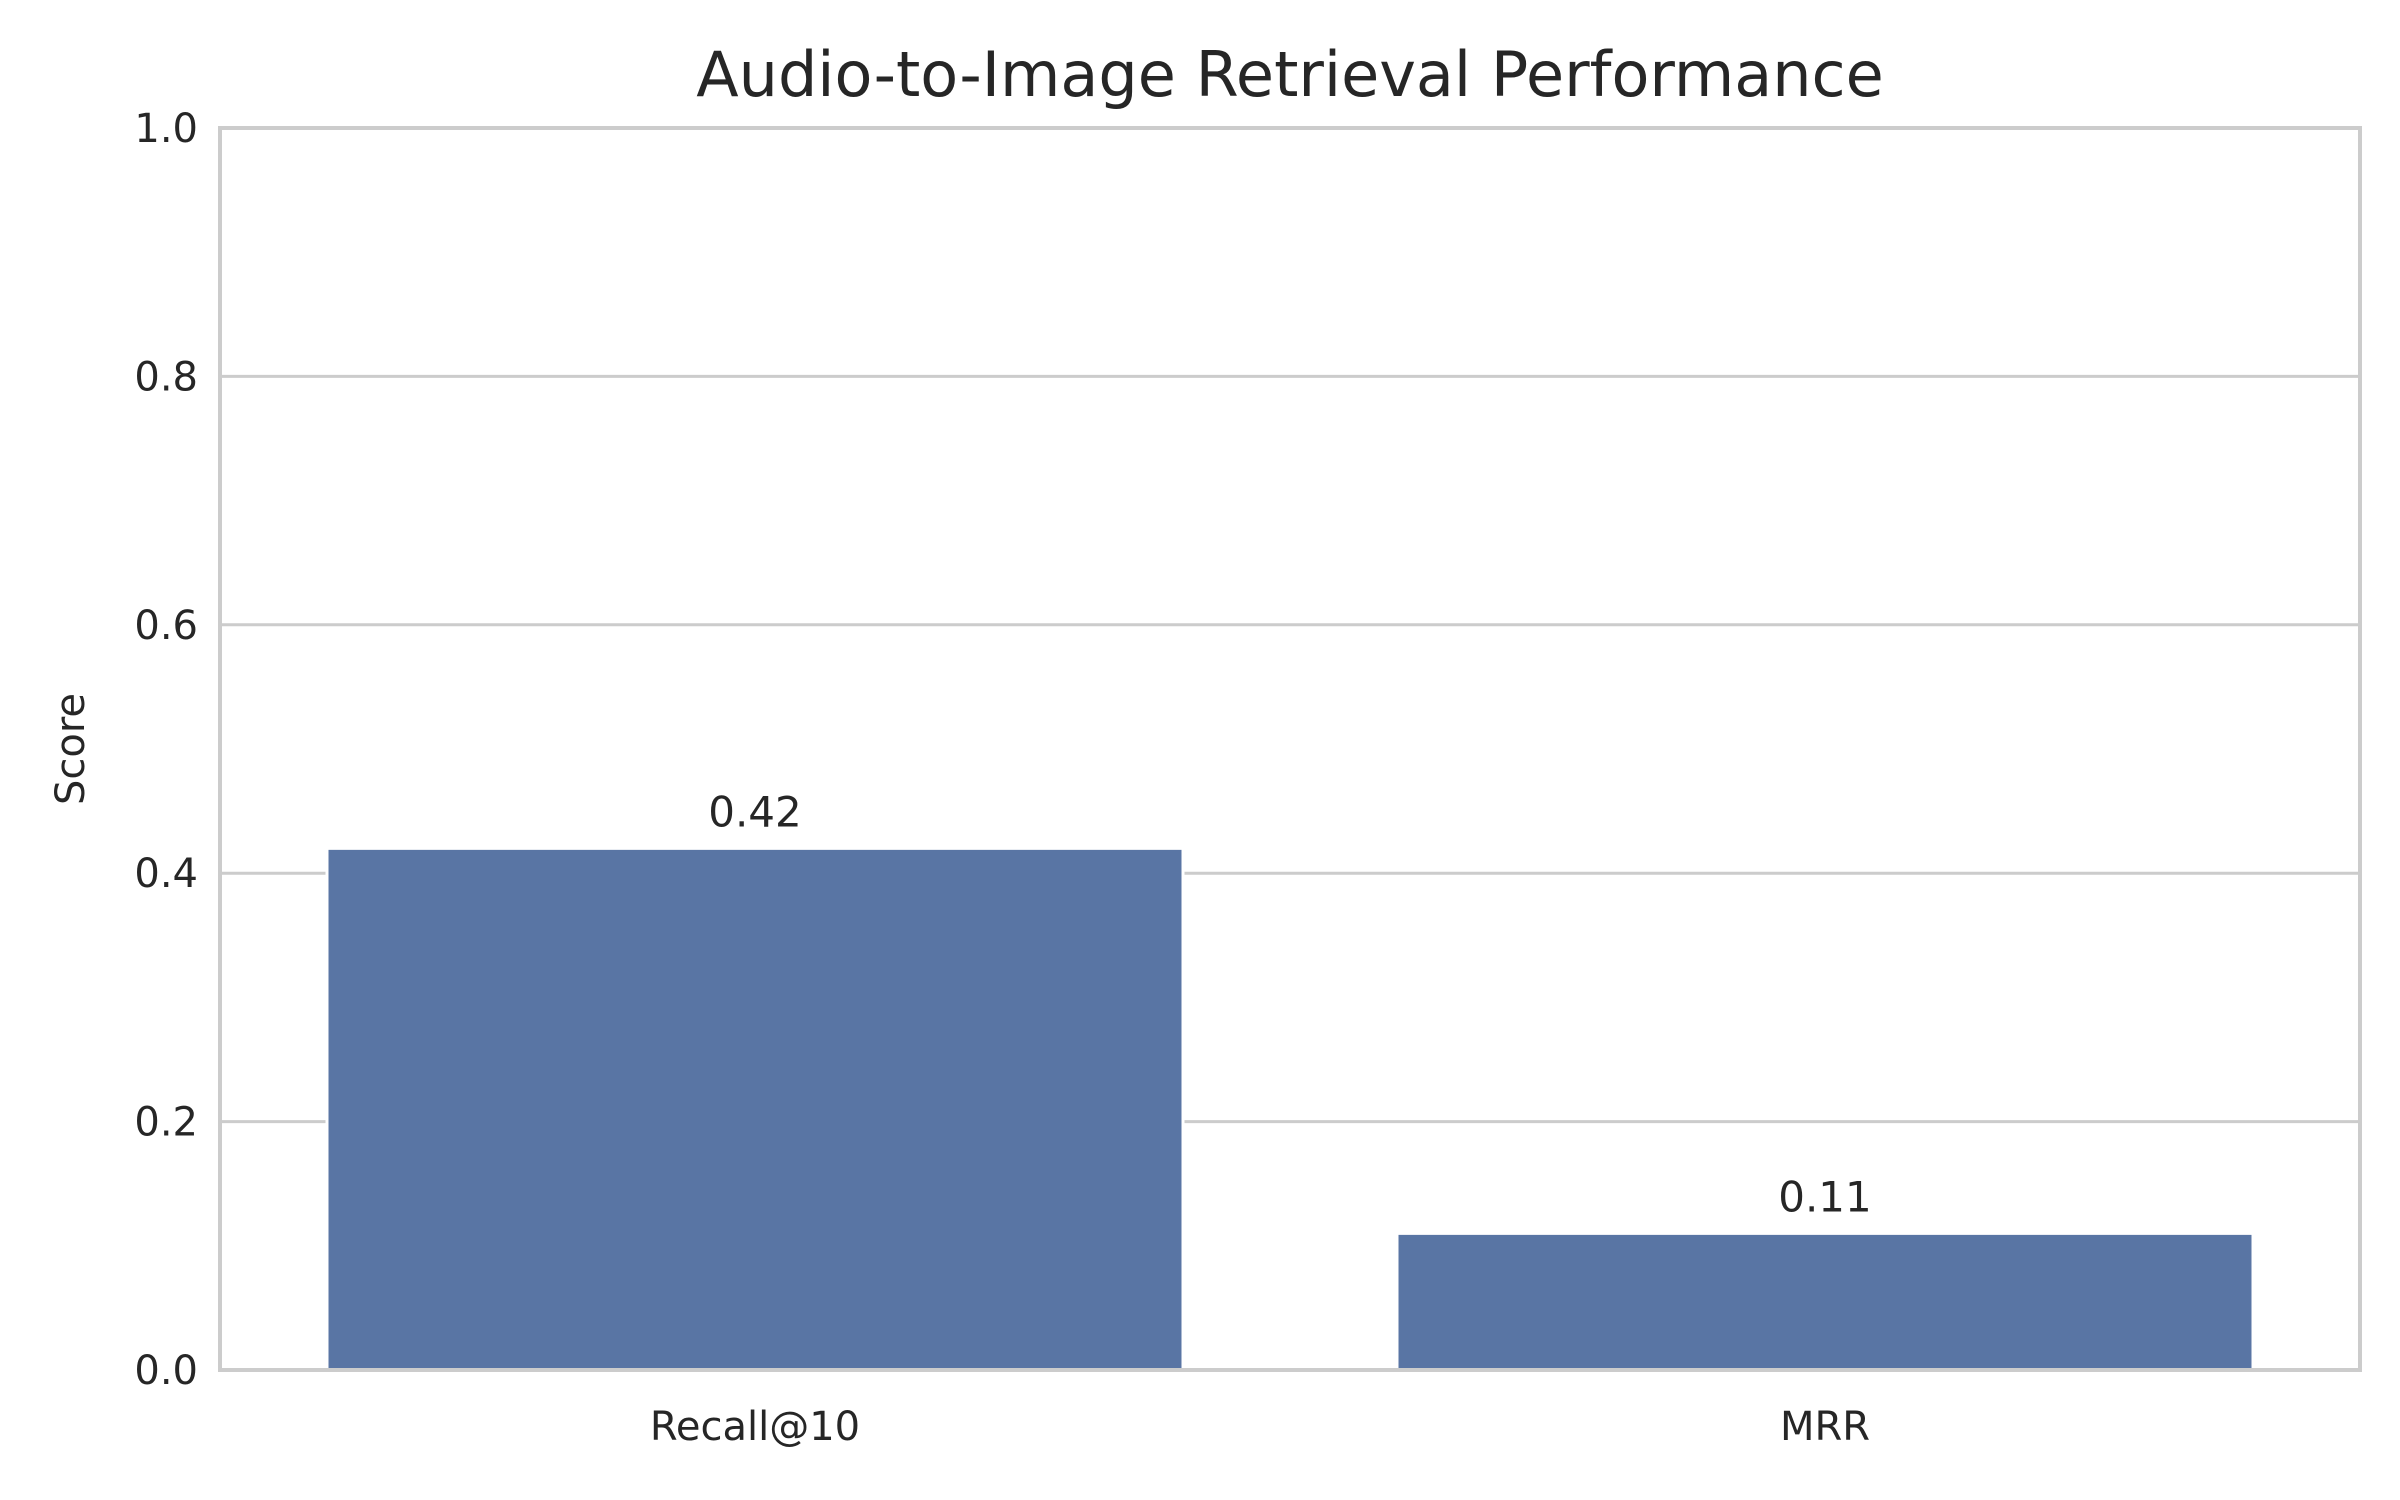 This screenshot has height=1500, width=2400. What do you see at coordinates (755, 1427) in the screenshot?
I see `x-tick-label: Recall@10` at bounding box center [755, 1427].